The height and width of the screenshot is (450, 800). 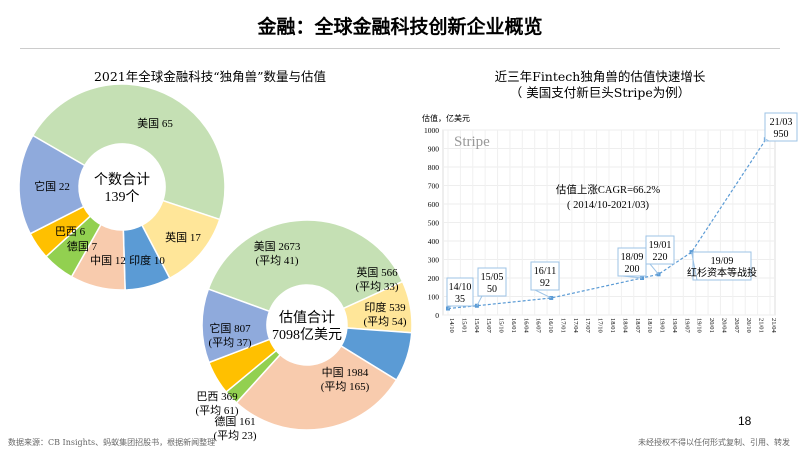 I want to click on y-tick-label: 900, so click(x=434, y=149).